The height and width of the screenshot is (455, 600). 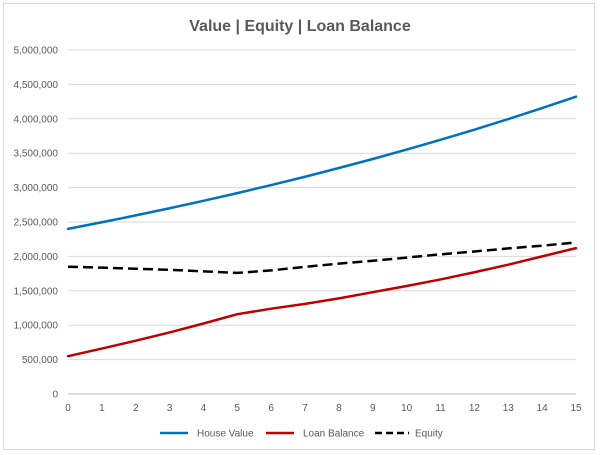 I want to click on series-line-equity, so click(x=322, y=258).